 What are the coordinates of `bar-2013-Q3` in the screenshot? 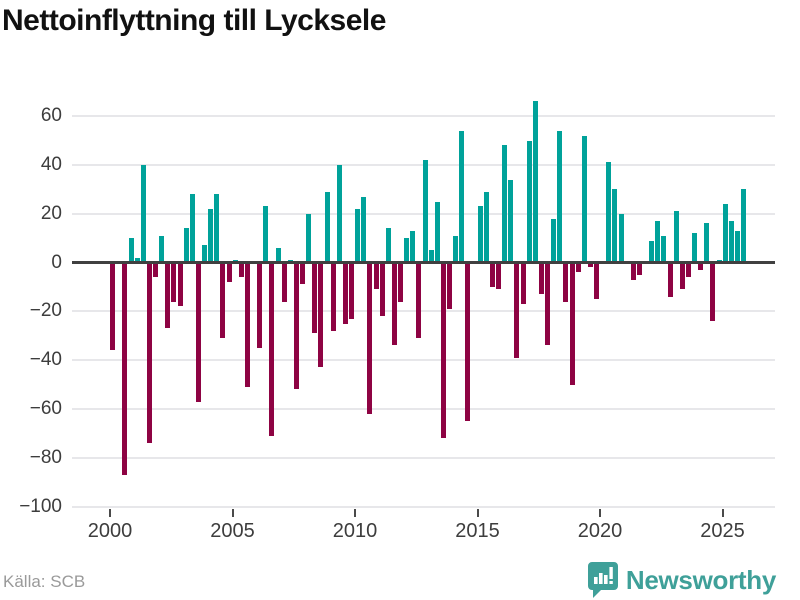 It's located at (443, 350).